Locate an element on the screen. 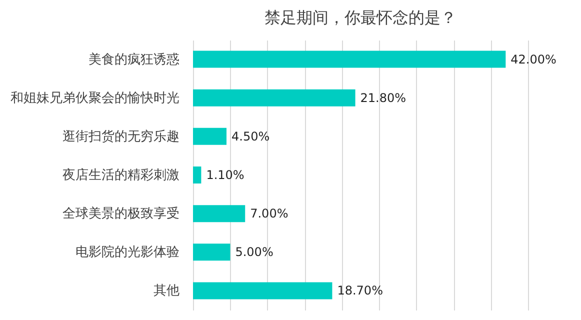  y-tick-label: 美食的疯狂诱惑 is located at coordinates (134, 59).